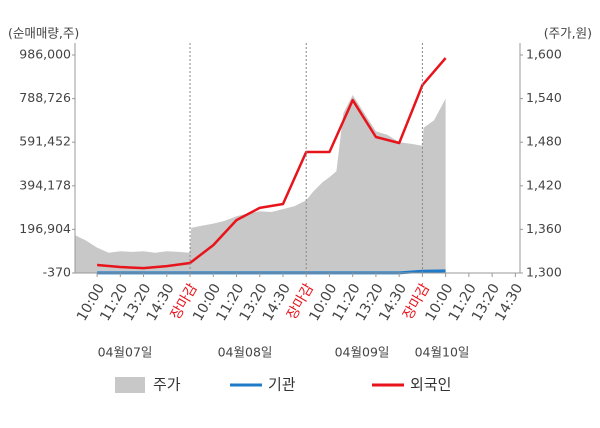 The height and width of the screenshot is (428, 600). I want to click on legend-label: 주가, so click(167, 385).